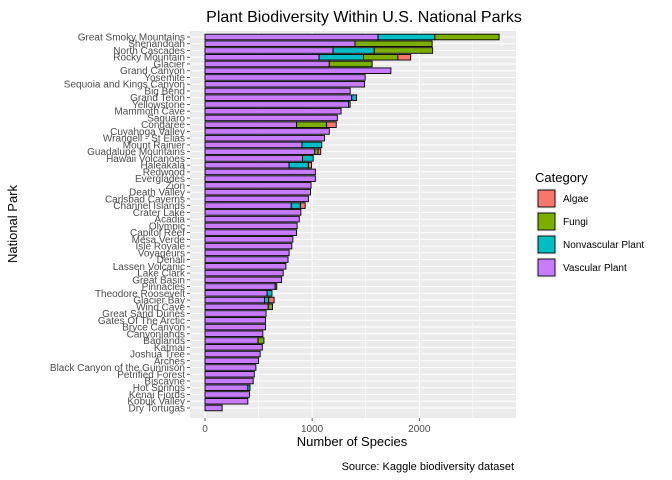  What do you see at coordinates (154, 145) in the screenshot?
I see `y-tick-label: Mount Rainier` at bounding box center [154, 145].